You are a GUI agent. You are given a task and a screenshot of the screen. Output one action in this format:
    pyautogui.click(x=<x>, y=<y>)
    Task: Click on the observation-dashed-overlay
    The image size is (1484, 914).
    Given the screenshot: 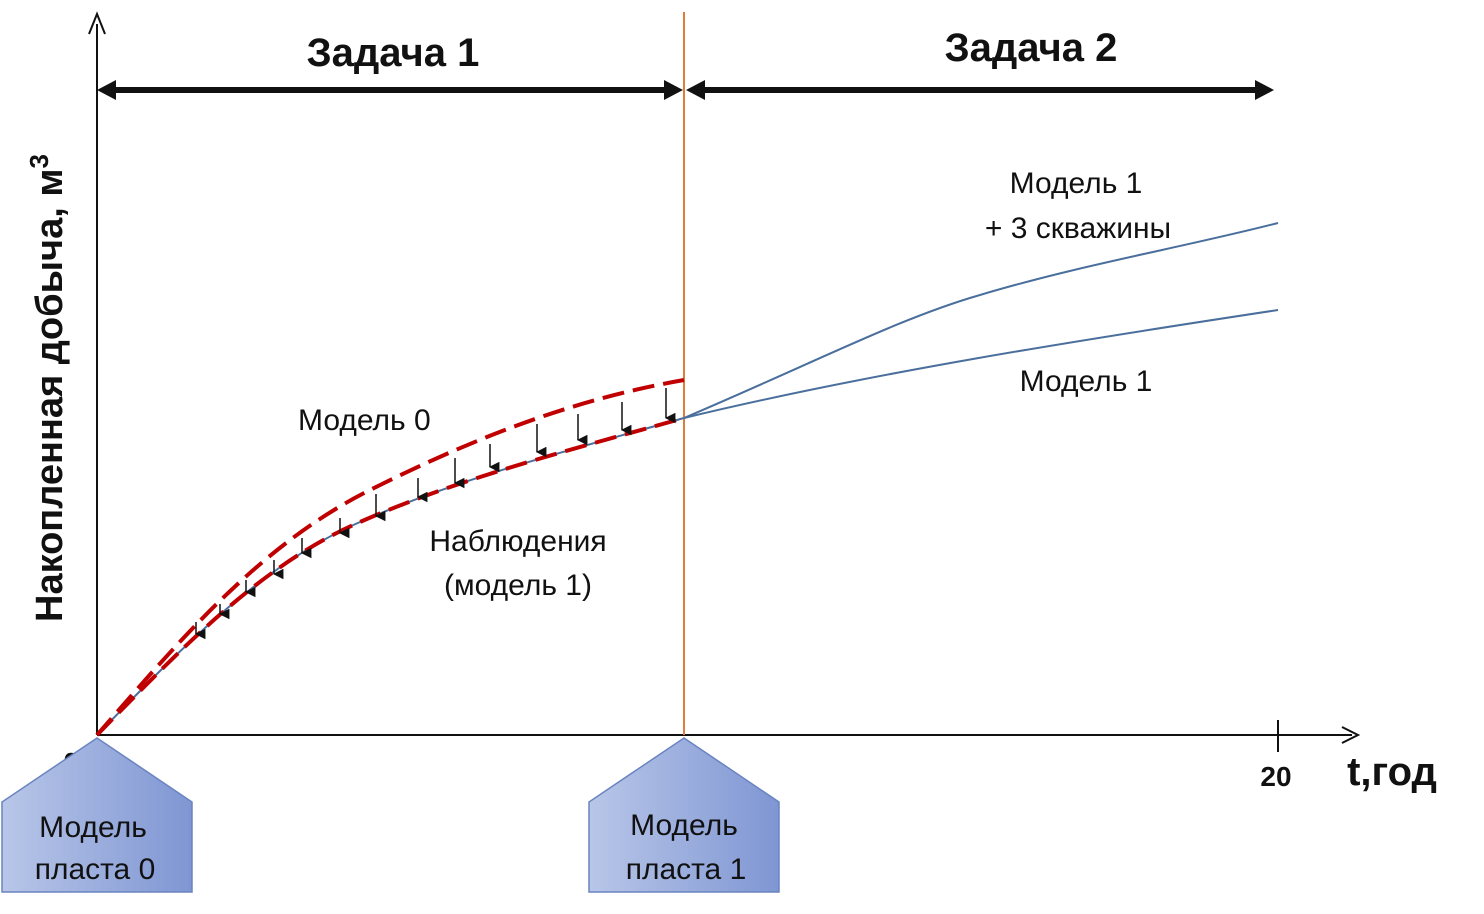 What is the action you would take?
    pyautogui.click(x=390, y=576)
    